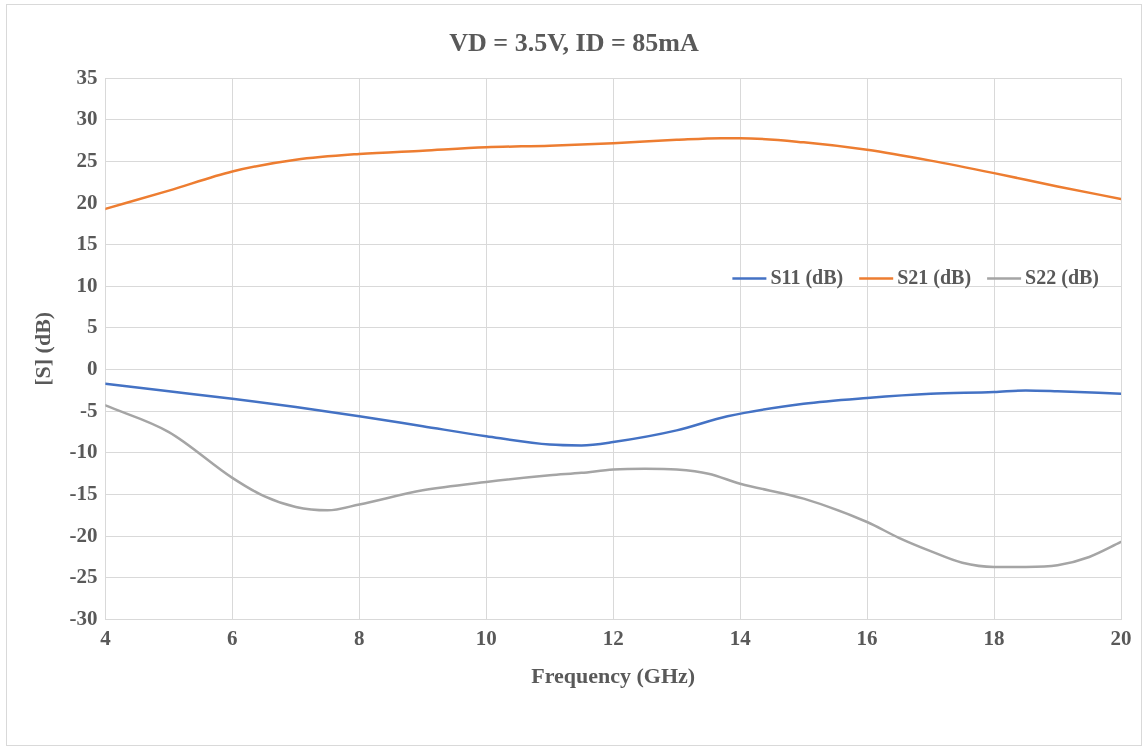 The height and width of the screenshot is (752, 1148). What do you see at coordinates (92, 326) in the screenshot?
I see `y-tick-label: 5` at bounding box center [92, 326].